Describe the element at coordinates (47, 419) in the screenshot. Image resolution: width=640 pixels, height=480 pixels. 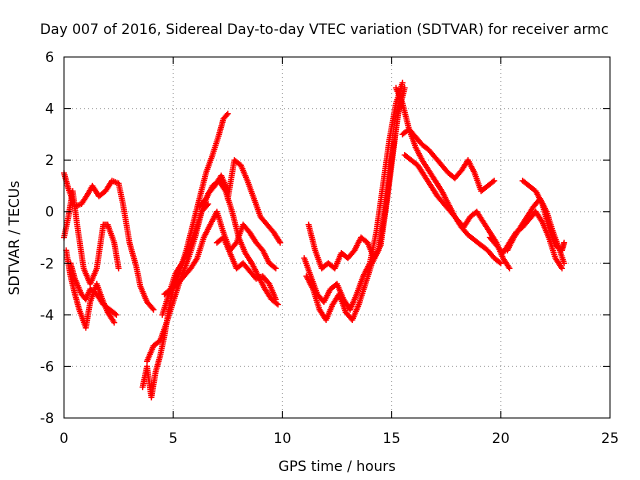
I see `y-tick-label: -8` at that location.